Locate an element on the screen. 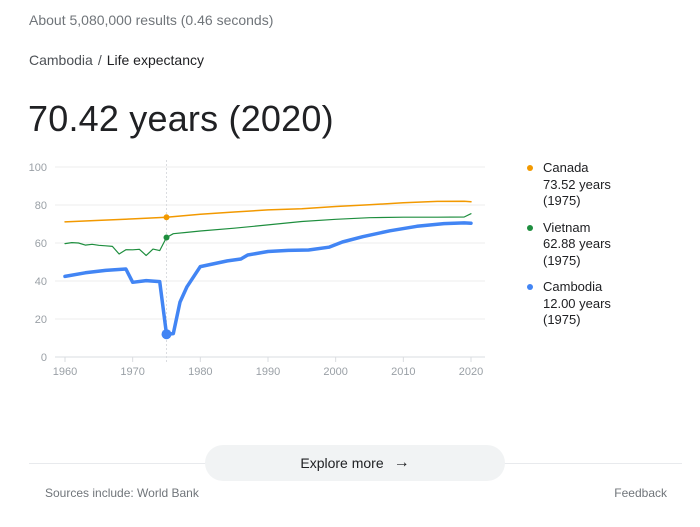 The height and width of the screenshot is (527, 700). y-tick-label: 40 is located at coordinates (41, 282).